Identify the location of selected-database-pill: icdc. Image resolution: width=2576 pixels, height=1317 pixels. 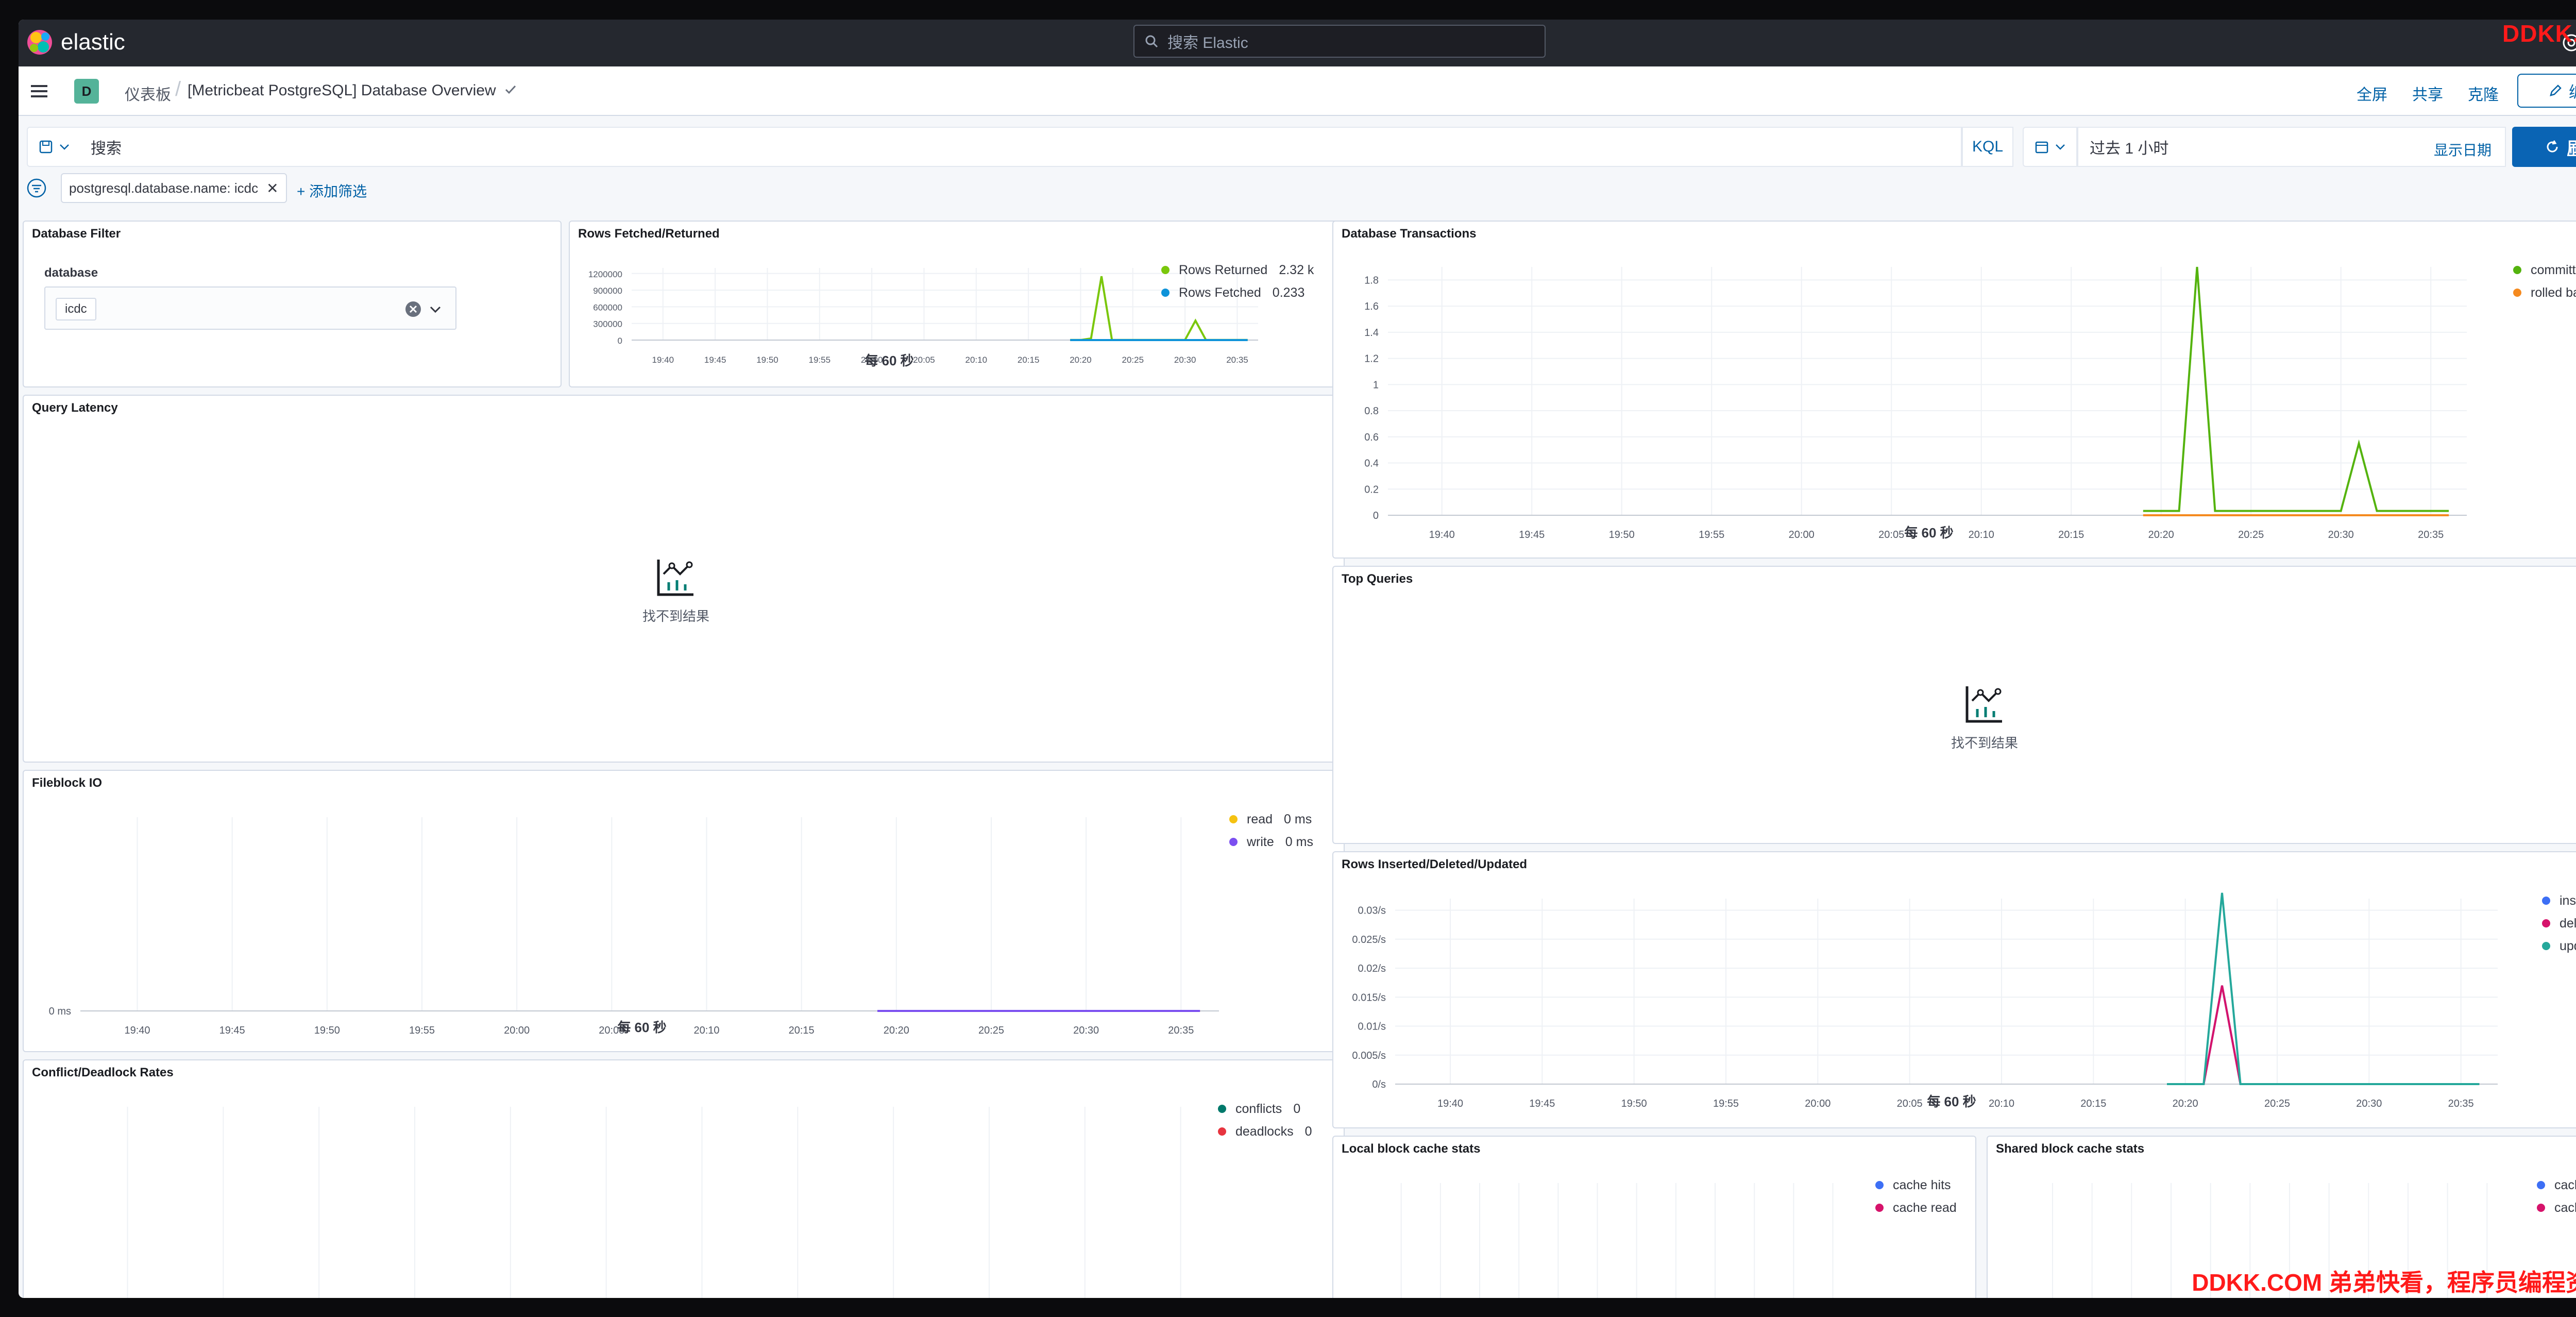
(76, 309).